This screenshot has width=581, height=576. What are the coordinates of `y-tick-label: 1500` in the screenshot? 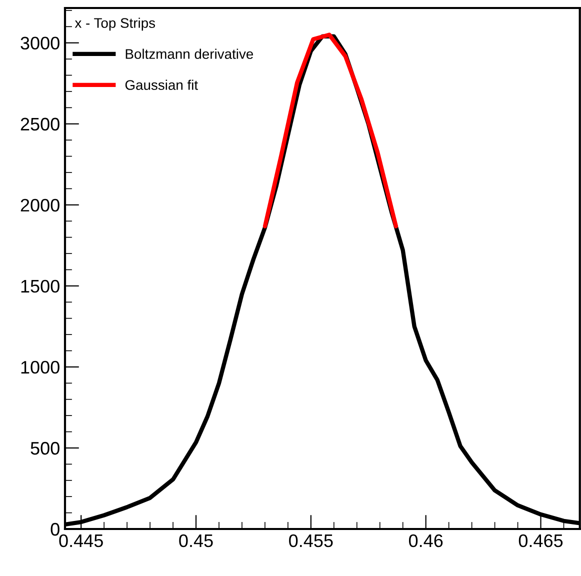 It's located at (40, 286).